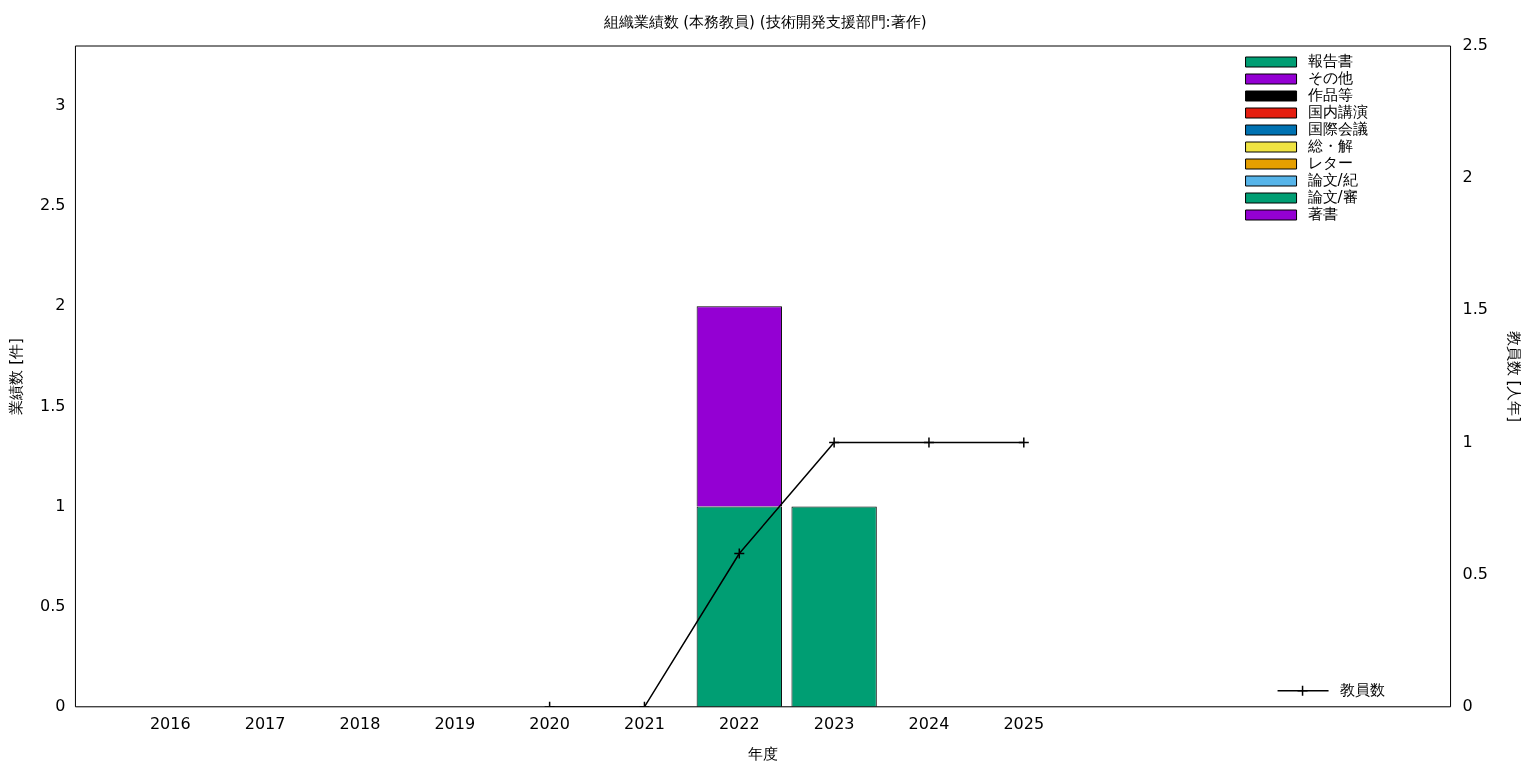 The height and width of the screenshot is (768, 1536). What do you see at coordinates (265, 723) in the screenshot?
I see `x-tick-label: 2017` at bounding box center [265, 723].